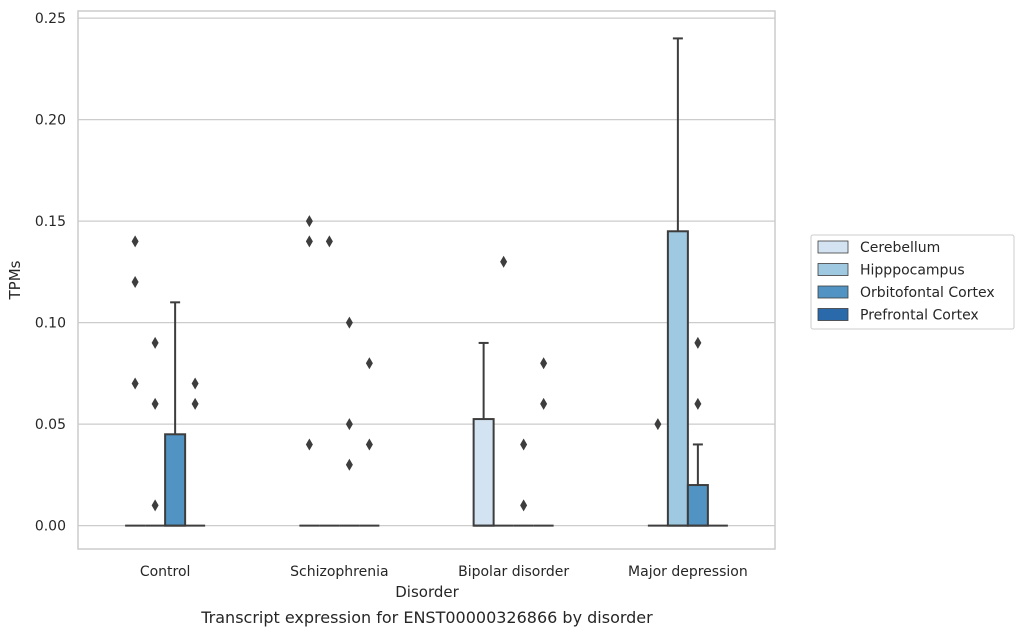 Image resolution: width=1023 pixels, height=636 pixels. What do you see at coordinates (50, 324) in the screenshot?
I see `y-tick-label: 0.10` at bounding box center [50, 324].